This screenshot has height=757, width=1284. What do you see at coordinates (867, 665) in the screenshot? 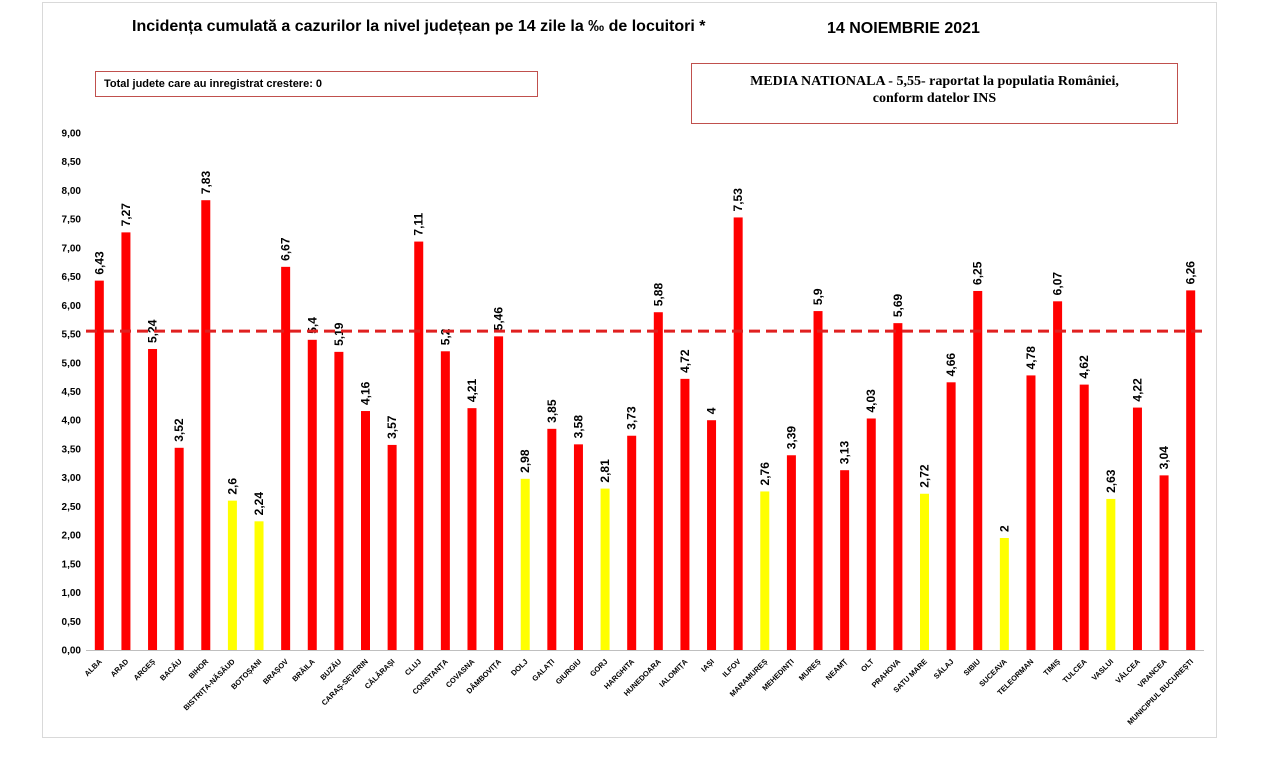
I see `category-label: OLT` at bounding box center [867, 665].